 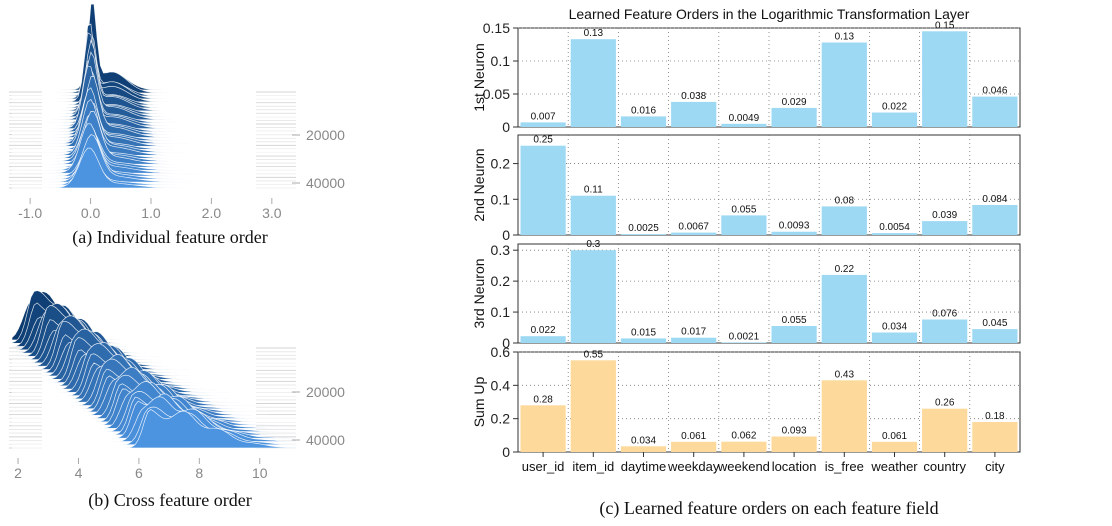 What do you see at coordinates (504, 402) in the screenshot?
I see `panel-y-axis: 0 0.2 0.4 0.6` at bounding box center [504, 402].